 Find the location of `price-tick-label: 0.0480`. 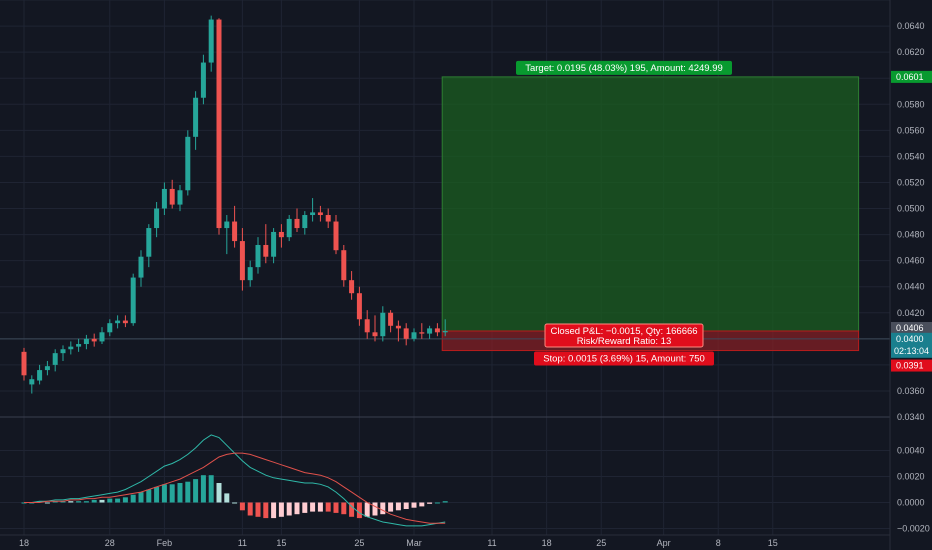

price-tick-label: 0.0480 is located at coordinates (911, 235).